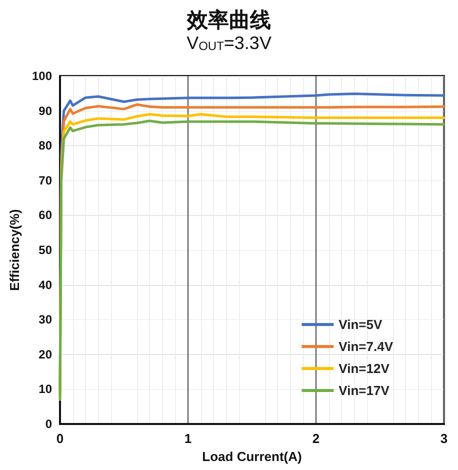 The height and width of the screenshot is (470, 458). What do you see at coordinates (48, 424) in the screenshot?
I see `y-tick-label: 0` at bounding box center [48, 424].